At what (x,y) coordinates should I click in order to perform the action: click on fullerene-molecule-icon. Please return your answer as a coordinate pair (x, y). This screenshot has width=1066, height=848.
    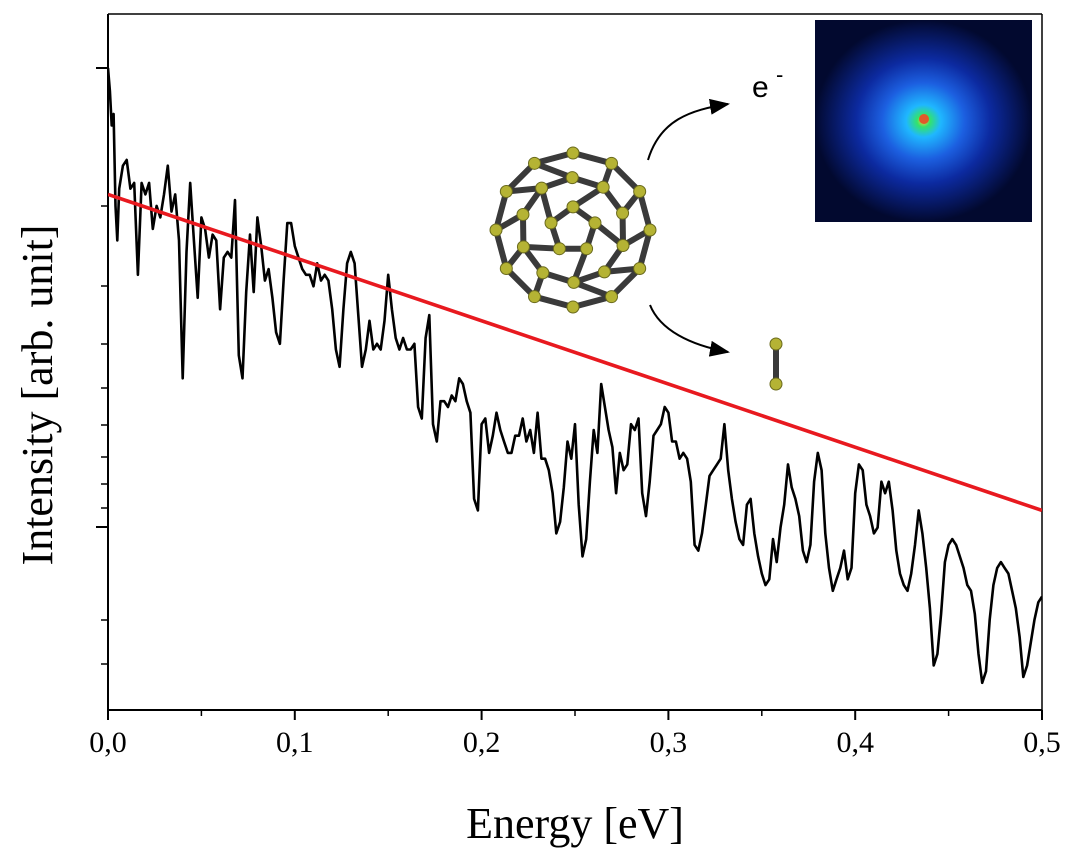
    Looking at the image, I should click on (573, 230).